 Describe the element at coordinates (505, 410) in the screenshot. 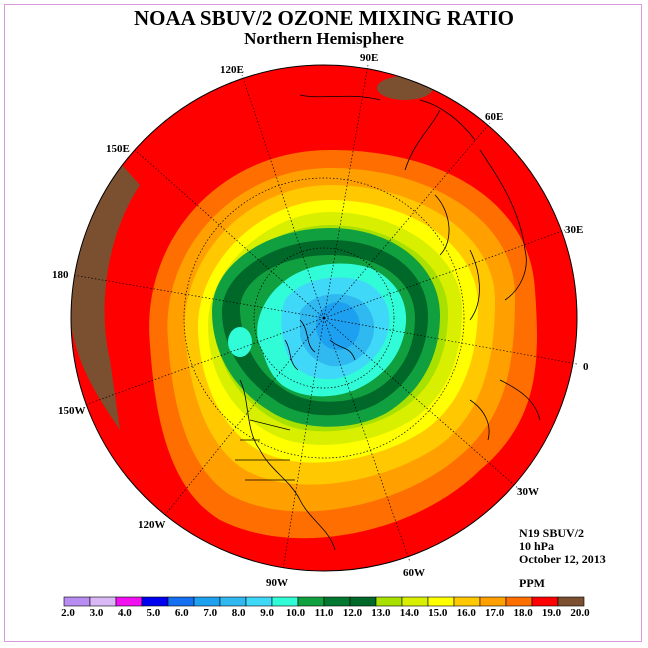

I see `europe-coast` at that location.